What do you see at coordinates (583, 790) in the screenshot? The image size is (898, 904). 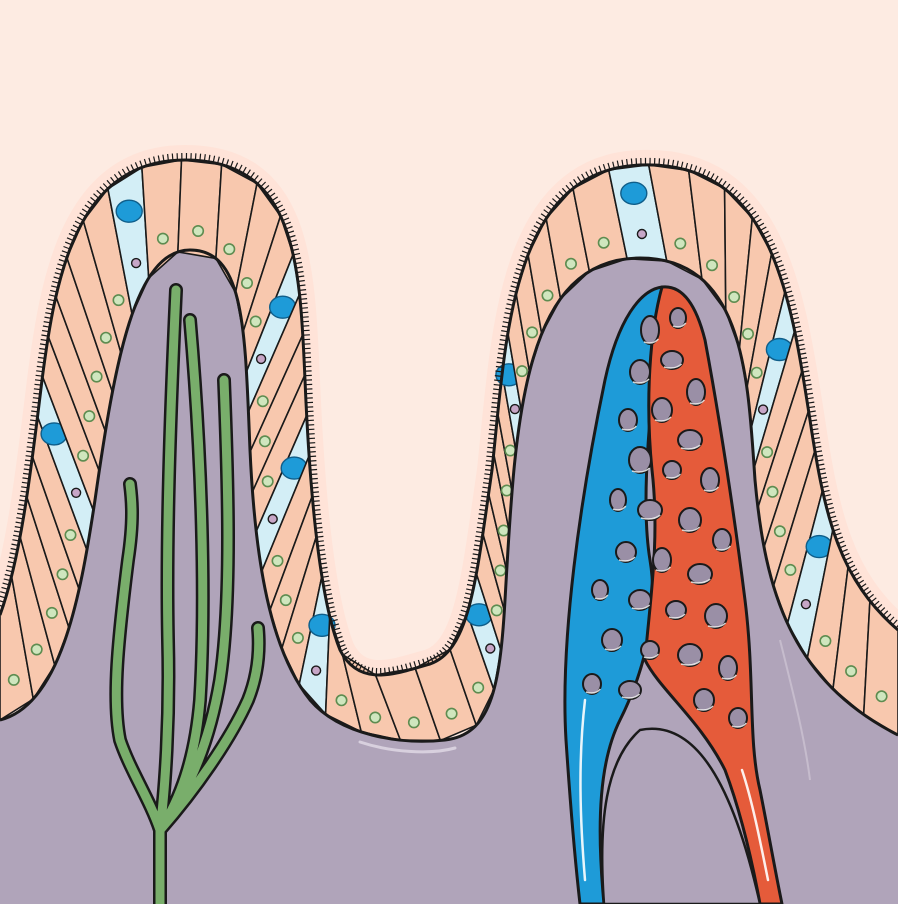 I see `vessel-highlight` at bounding box center [583, 790].